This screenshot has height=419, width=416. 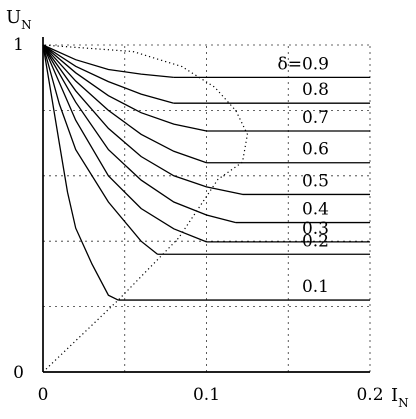 I want to click on series-label: 0.8, so click(x=315, y=90).